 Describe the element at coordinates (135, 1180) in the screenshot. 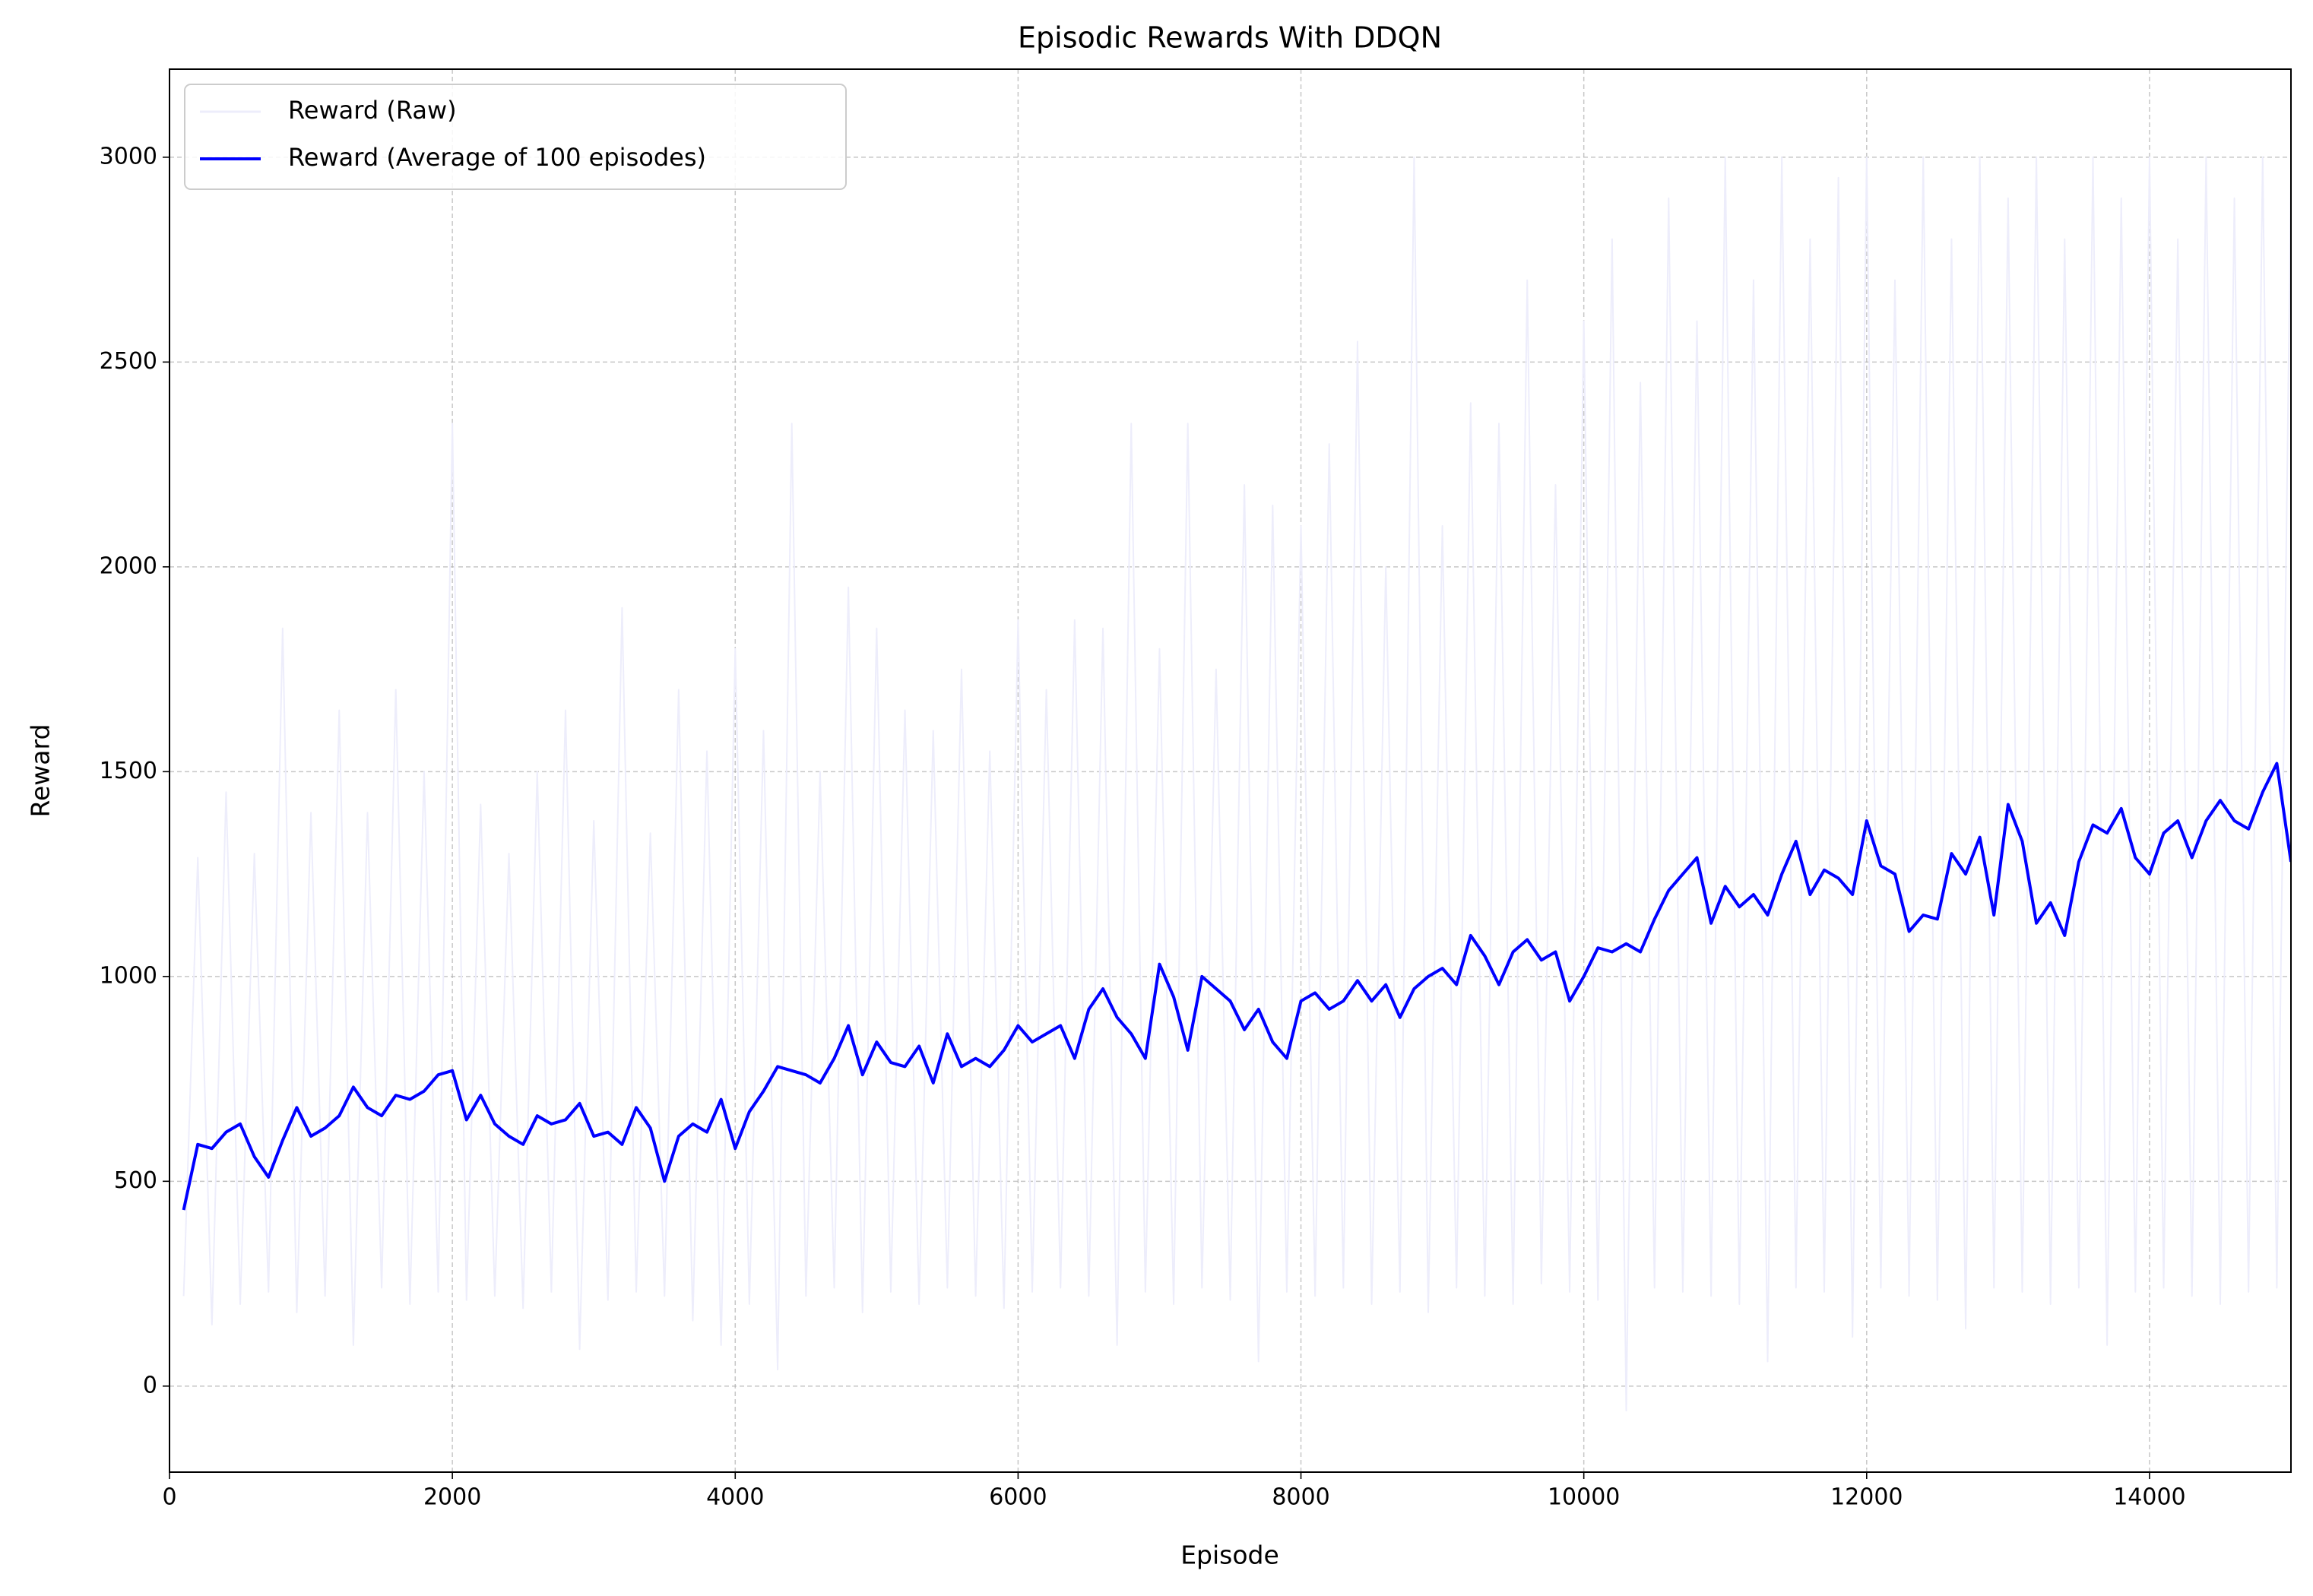

I see `y-tick-label: 500` at that location.